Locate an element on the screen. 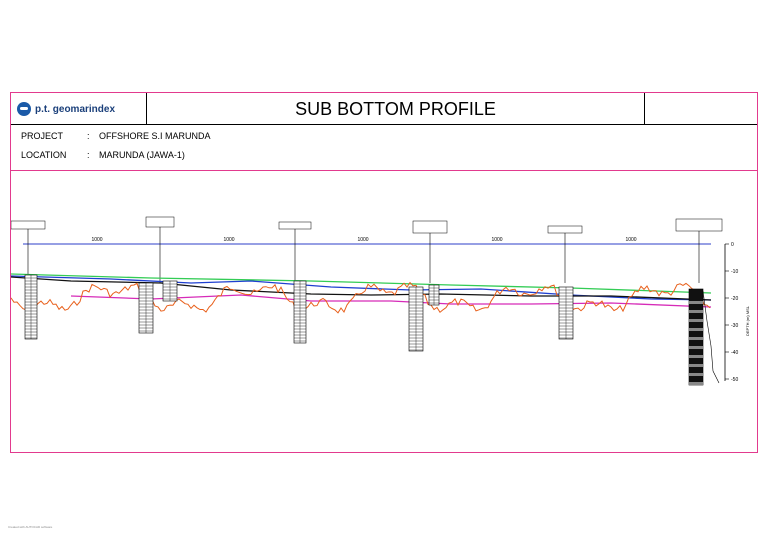 This screenshot has height=543, width=768. project-line: PROJECT: OFFSHORE S.I MARUNDA is located at coordinates (116, 136).